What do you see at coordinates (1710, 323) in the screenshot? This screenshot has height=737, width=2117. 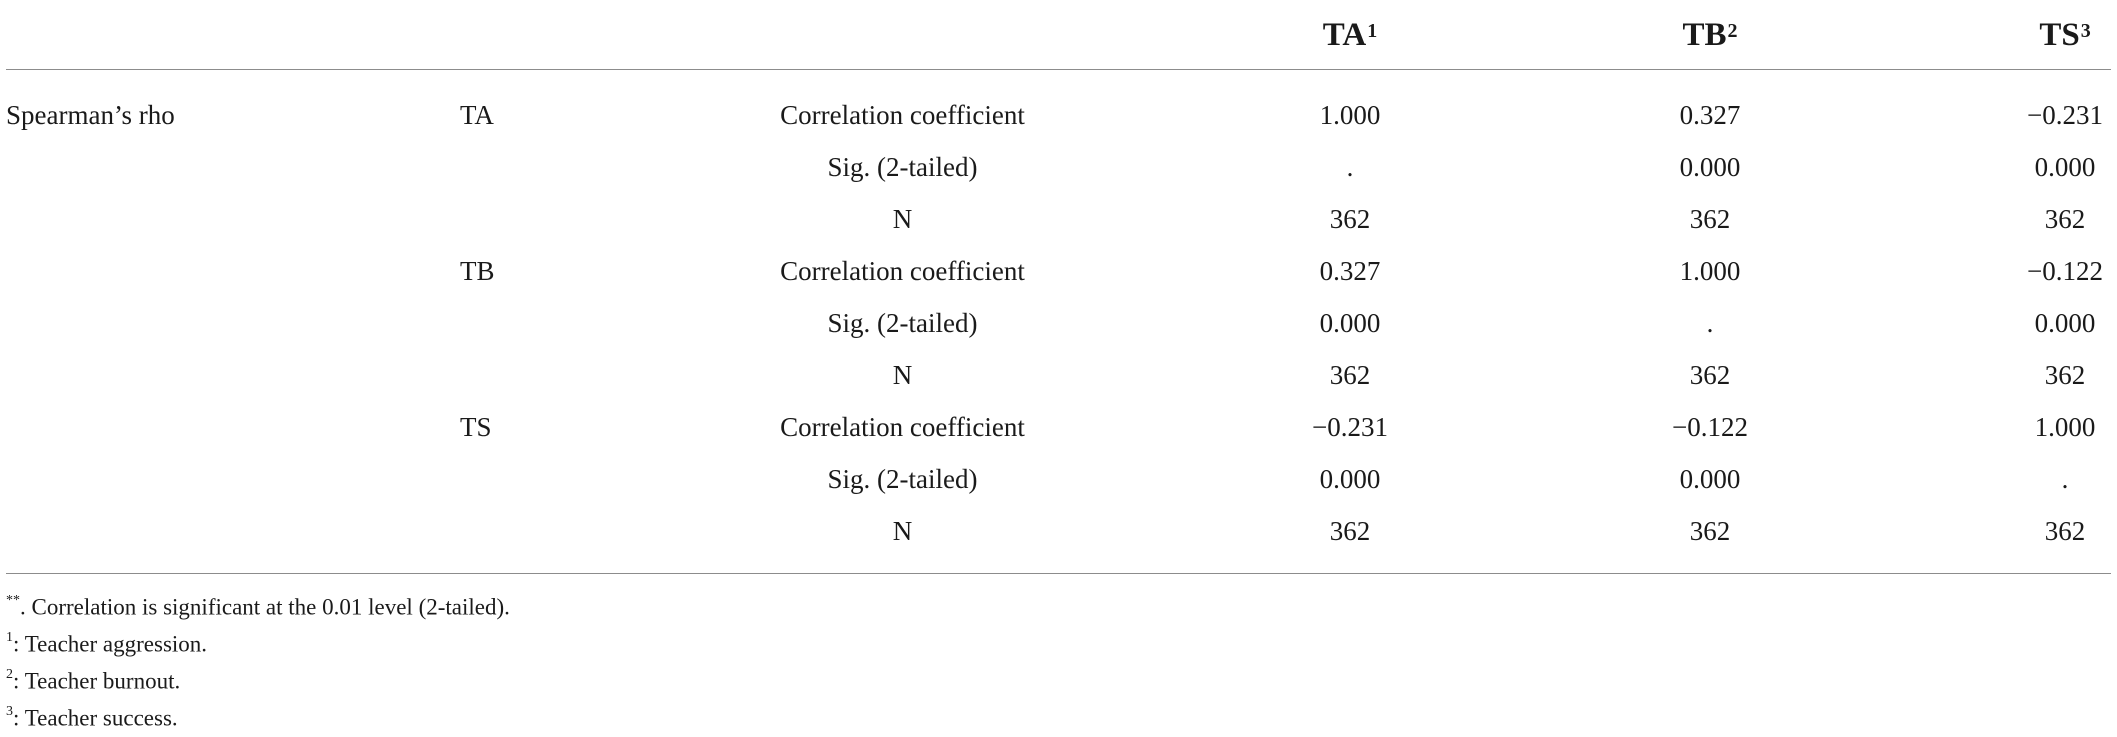 I see `value-tb: .` at bounding box center [1710, 323].